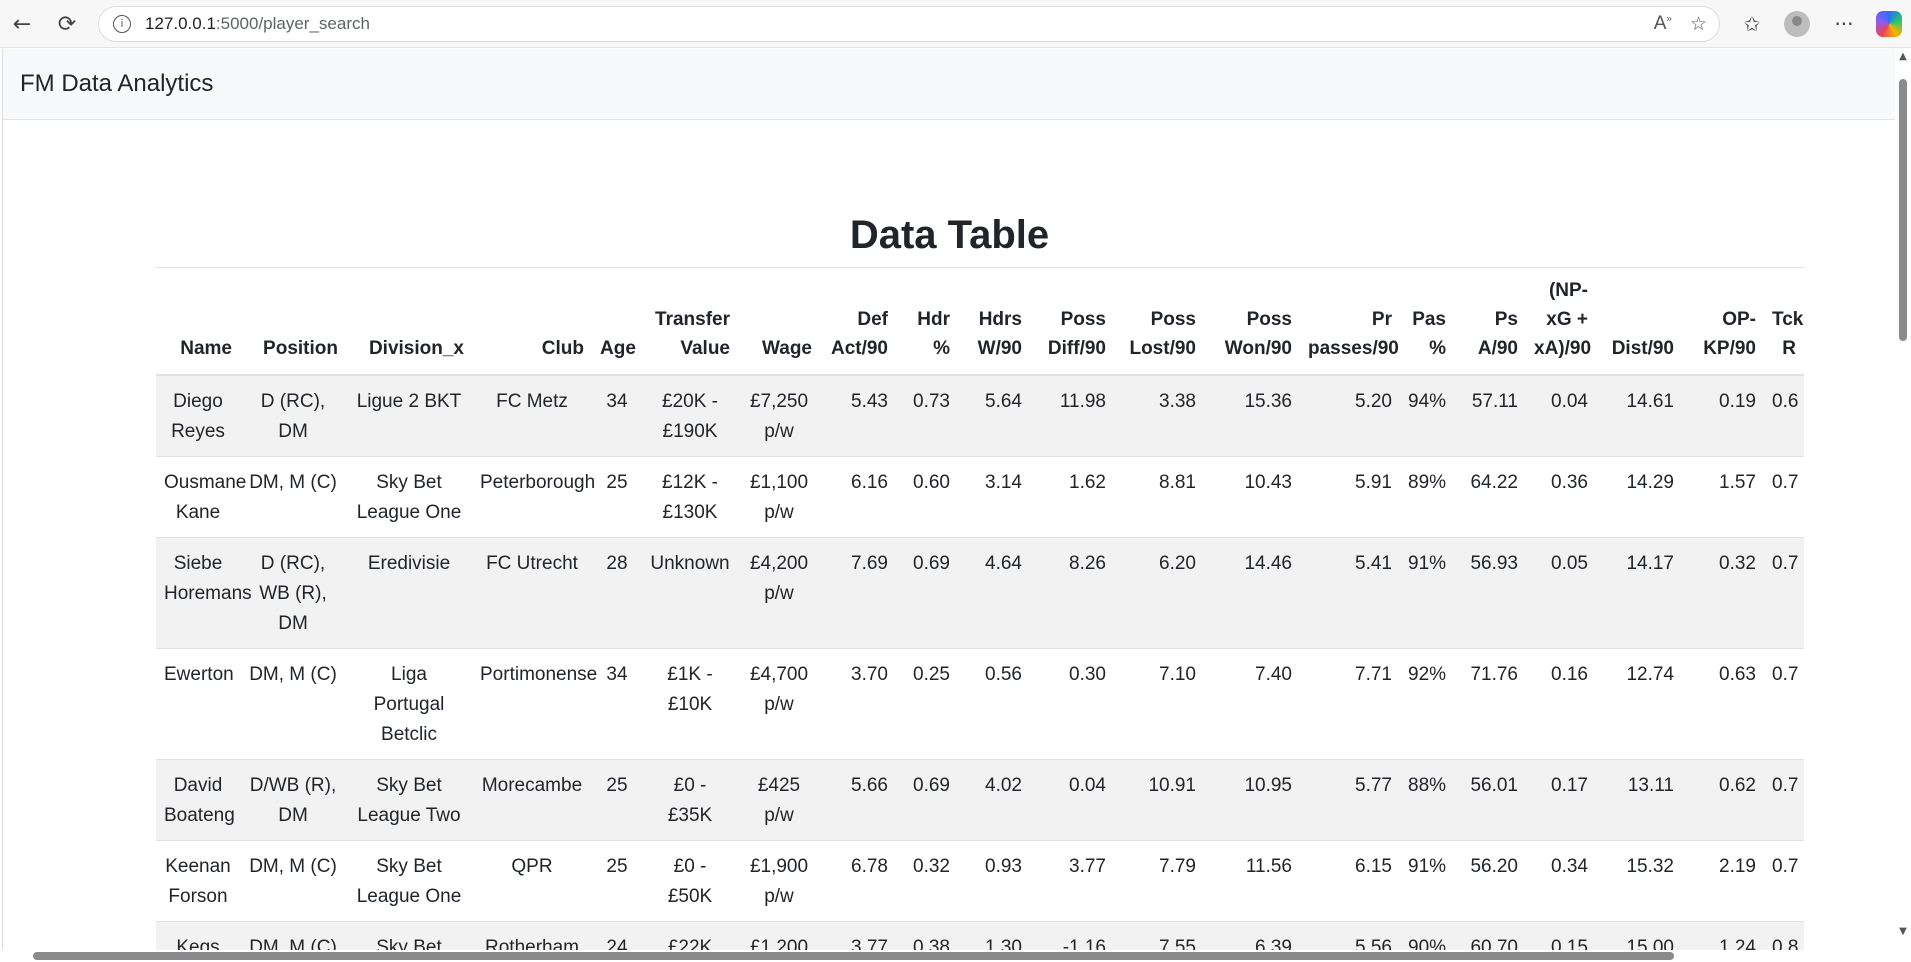 The height and width of the screenshot is (962, 1911). I want to click on table-cell: 0.8, so click(1784, 936).